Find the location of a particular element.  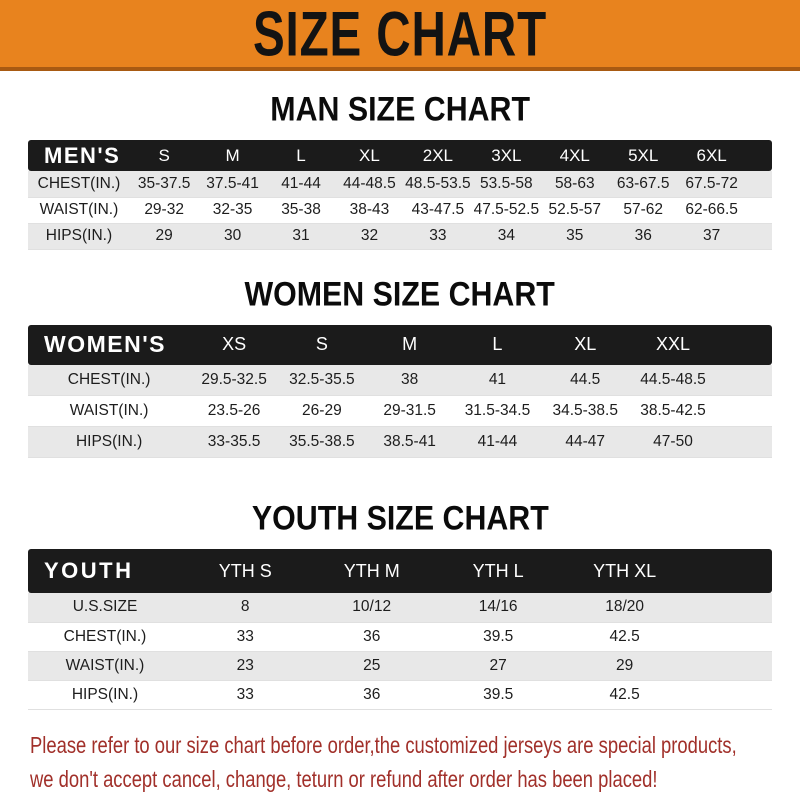

size-value: 34.5-38.5 is located at coordinates (585, 410).